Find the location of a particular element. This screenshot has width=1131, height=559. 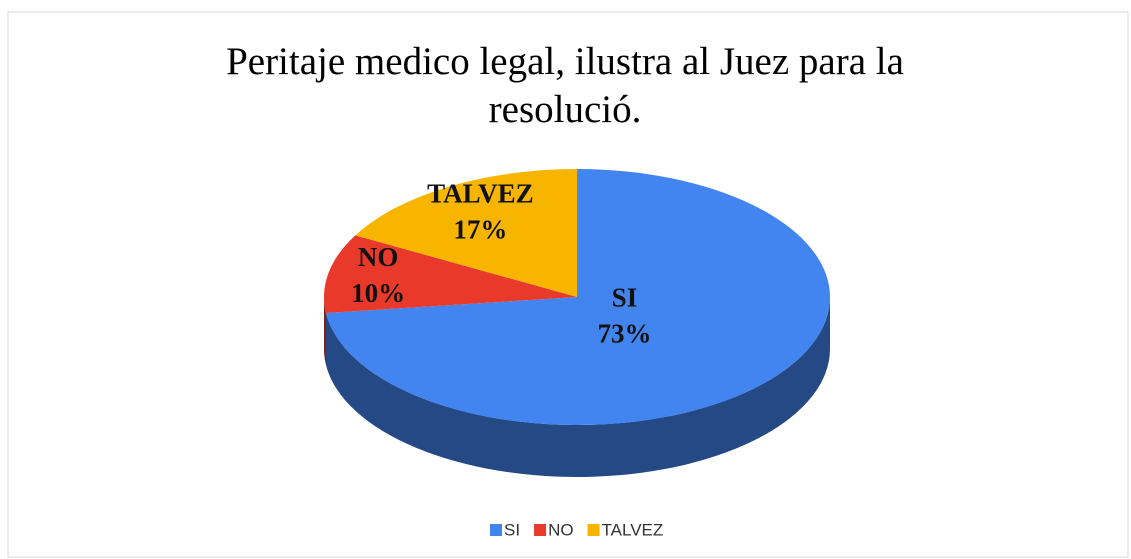

legend-label: TALVEZ is located at coordinates (633, 529).